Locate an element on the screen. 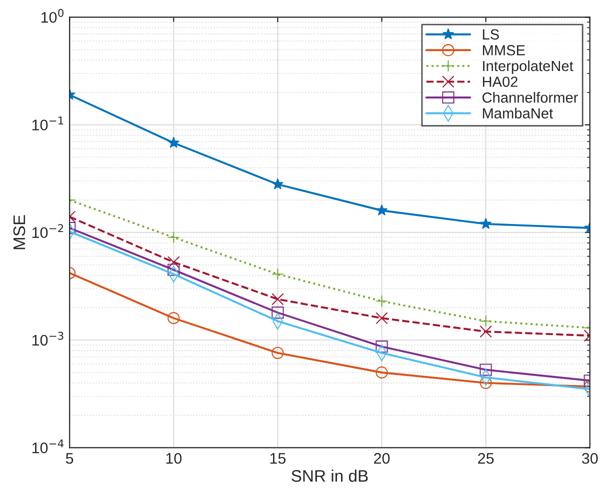 This screenshot has height=492, width=605. y-tick-label: 10$^{−2}$ is located at coordinates (48, 231).